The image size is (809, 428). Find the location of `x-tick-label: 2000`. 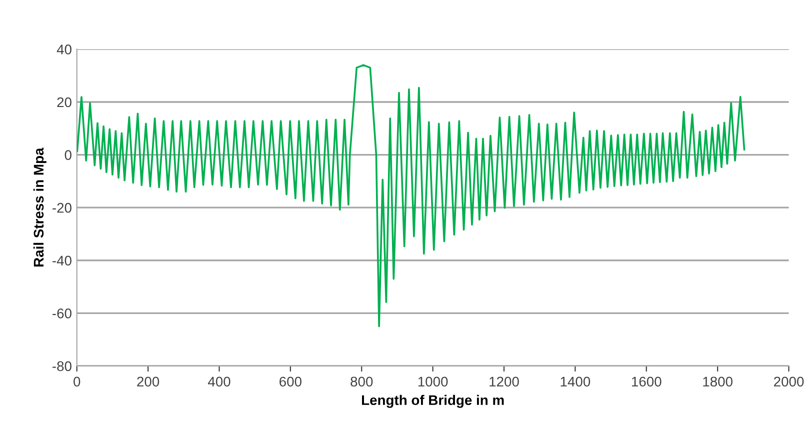

x-tick-label: 2000 is located at coordinates (789, 381).